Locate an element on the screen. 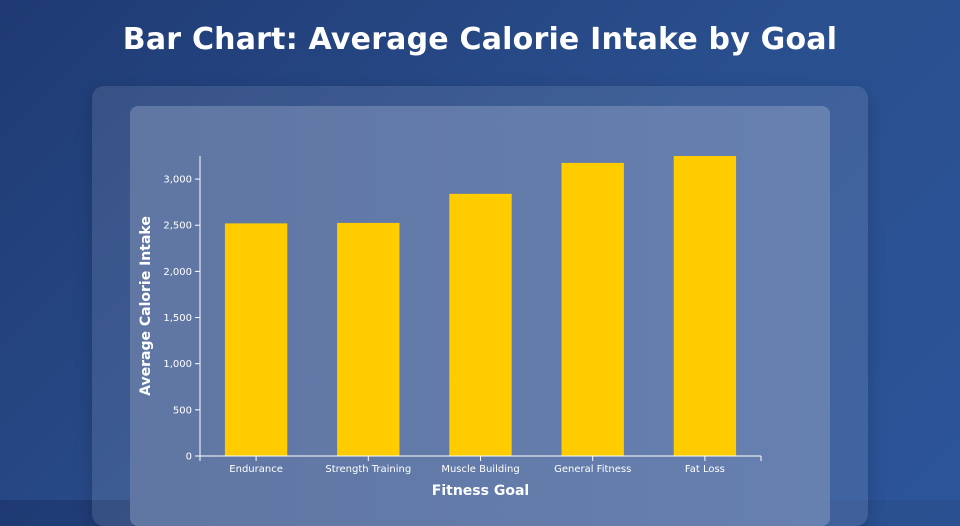 Image resolution: width=960 pixels, height=526 pixels. y-tick-label: 2,000 is located at coordinates (177, 272).